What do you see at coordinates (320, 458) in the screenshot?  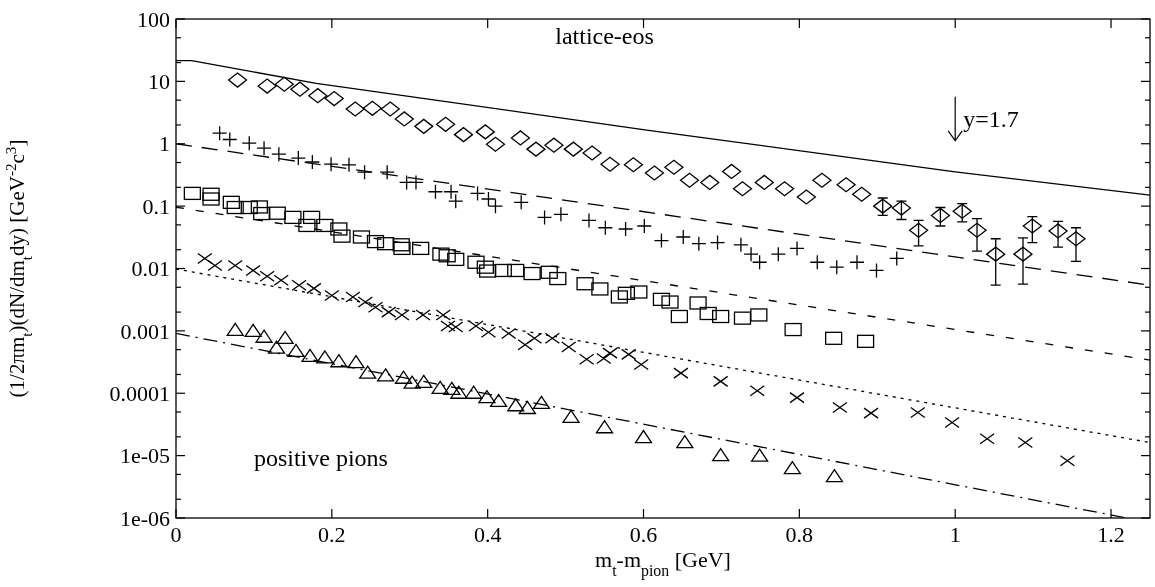 I see `annotation: positive pions` at bounding box center [320, 458].